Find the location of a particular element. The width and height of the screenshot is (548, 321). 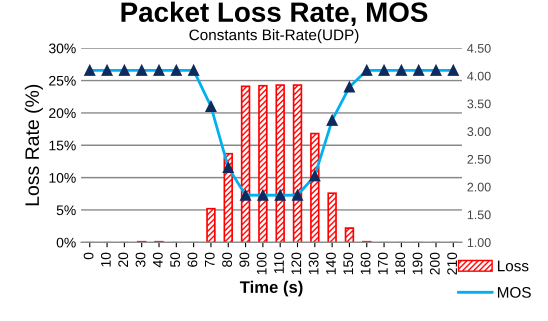

y2-tick-label: 4.50 is located at coordinates (479, 48).